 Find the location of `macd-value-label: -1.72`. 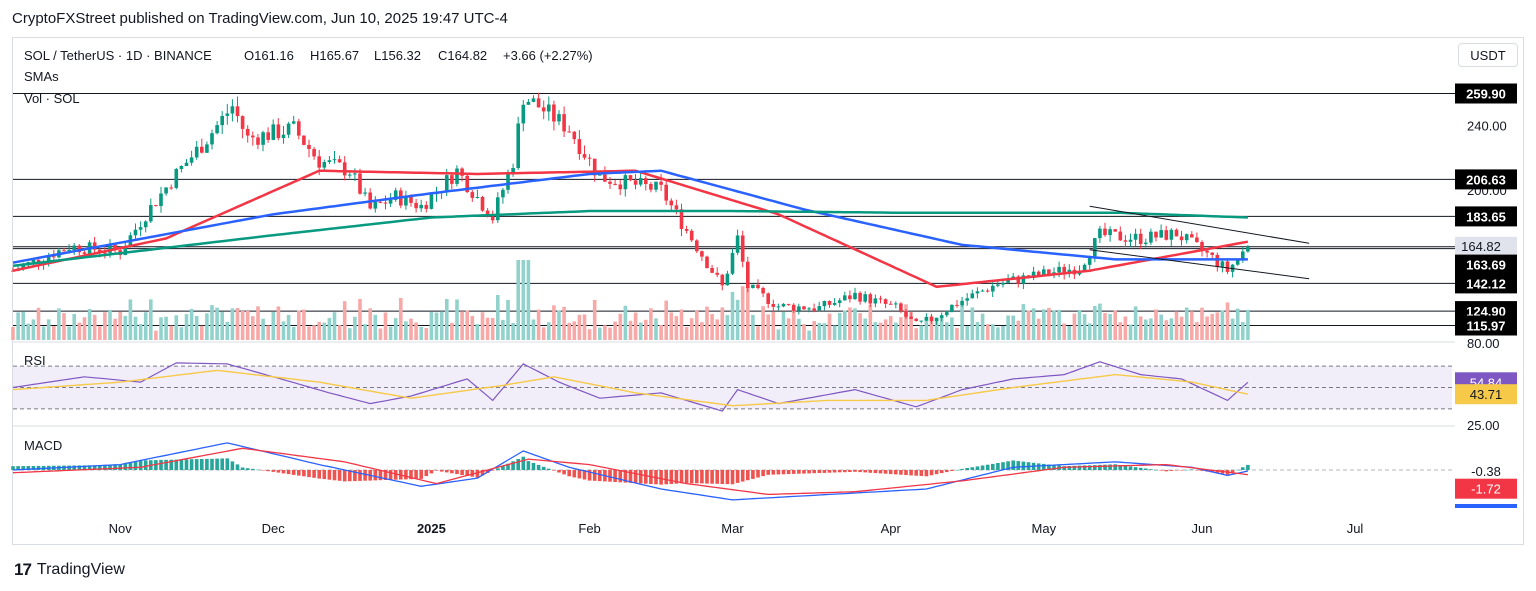

macd-value-label: -1.72 is located at coordinates (1486, 488).